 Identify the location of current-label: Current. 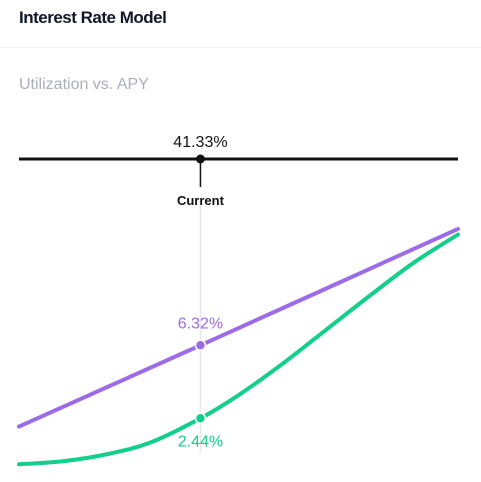
(201, 200).